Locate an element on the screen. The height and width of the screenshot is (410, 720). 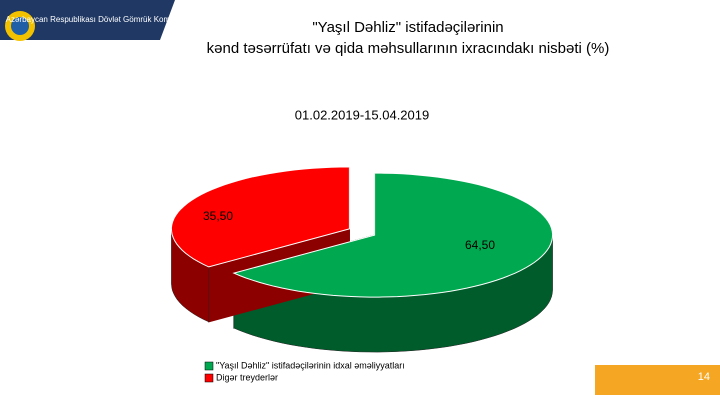
chart-title: "Yaşıl Dəhliz" istifadəçilərinin is located at coordinates (407, 27).